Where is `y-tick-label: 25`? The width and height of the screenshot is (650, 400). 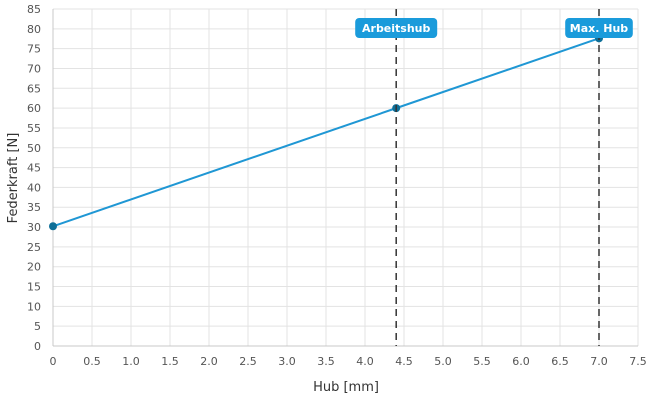 y-tick-label: 25 is located at coordinates (34, 247).